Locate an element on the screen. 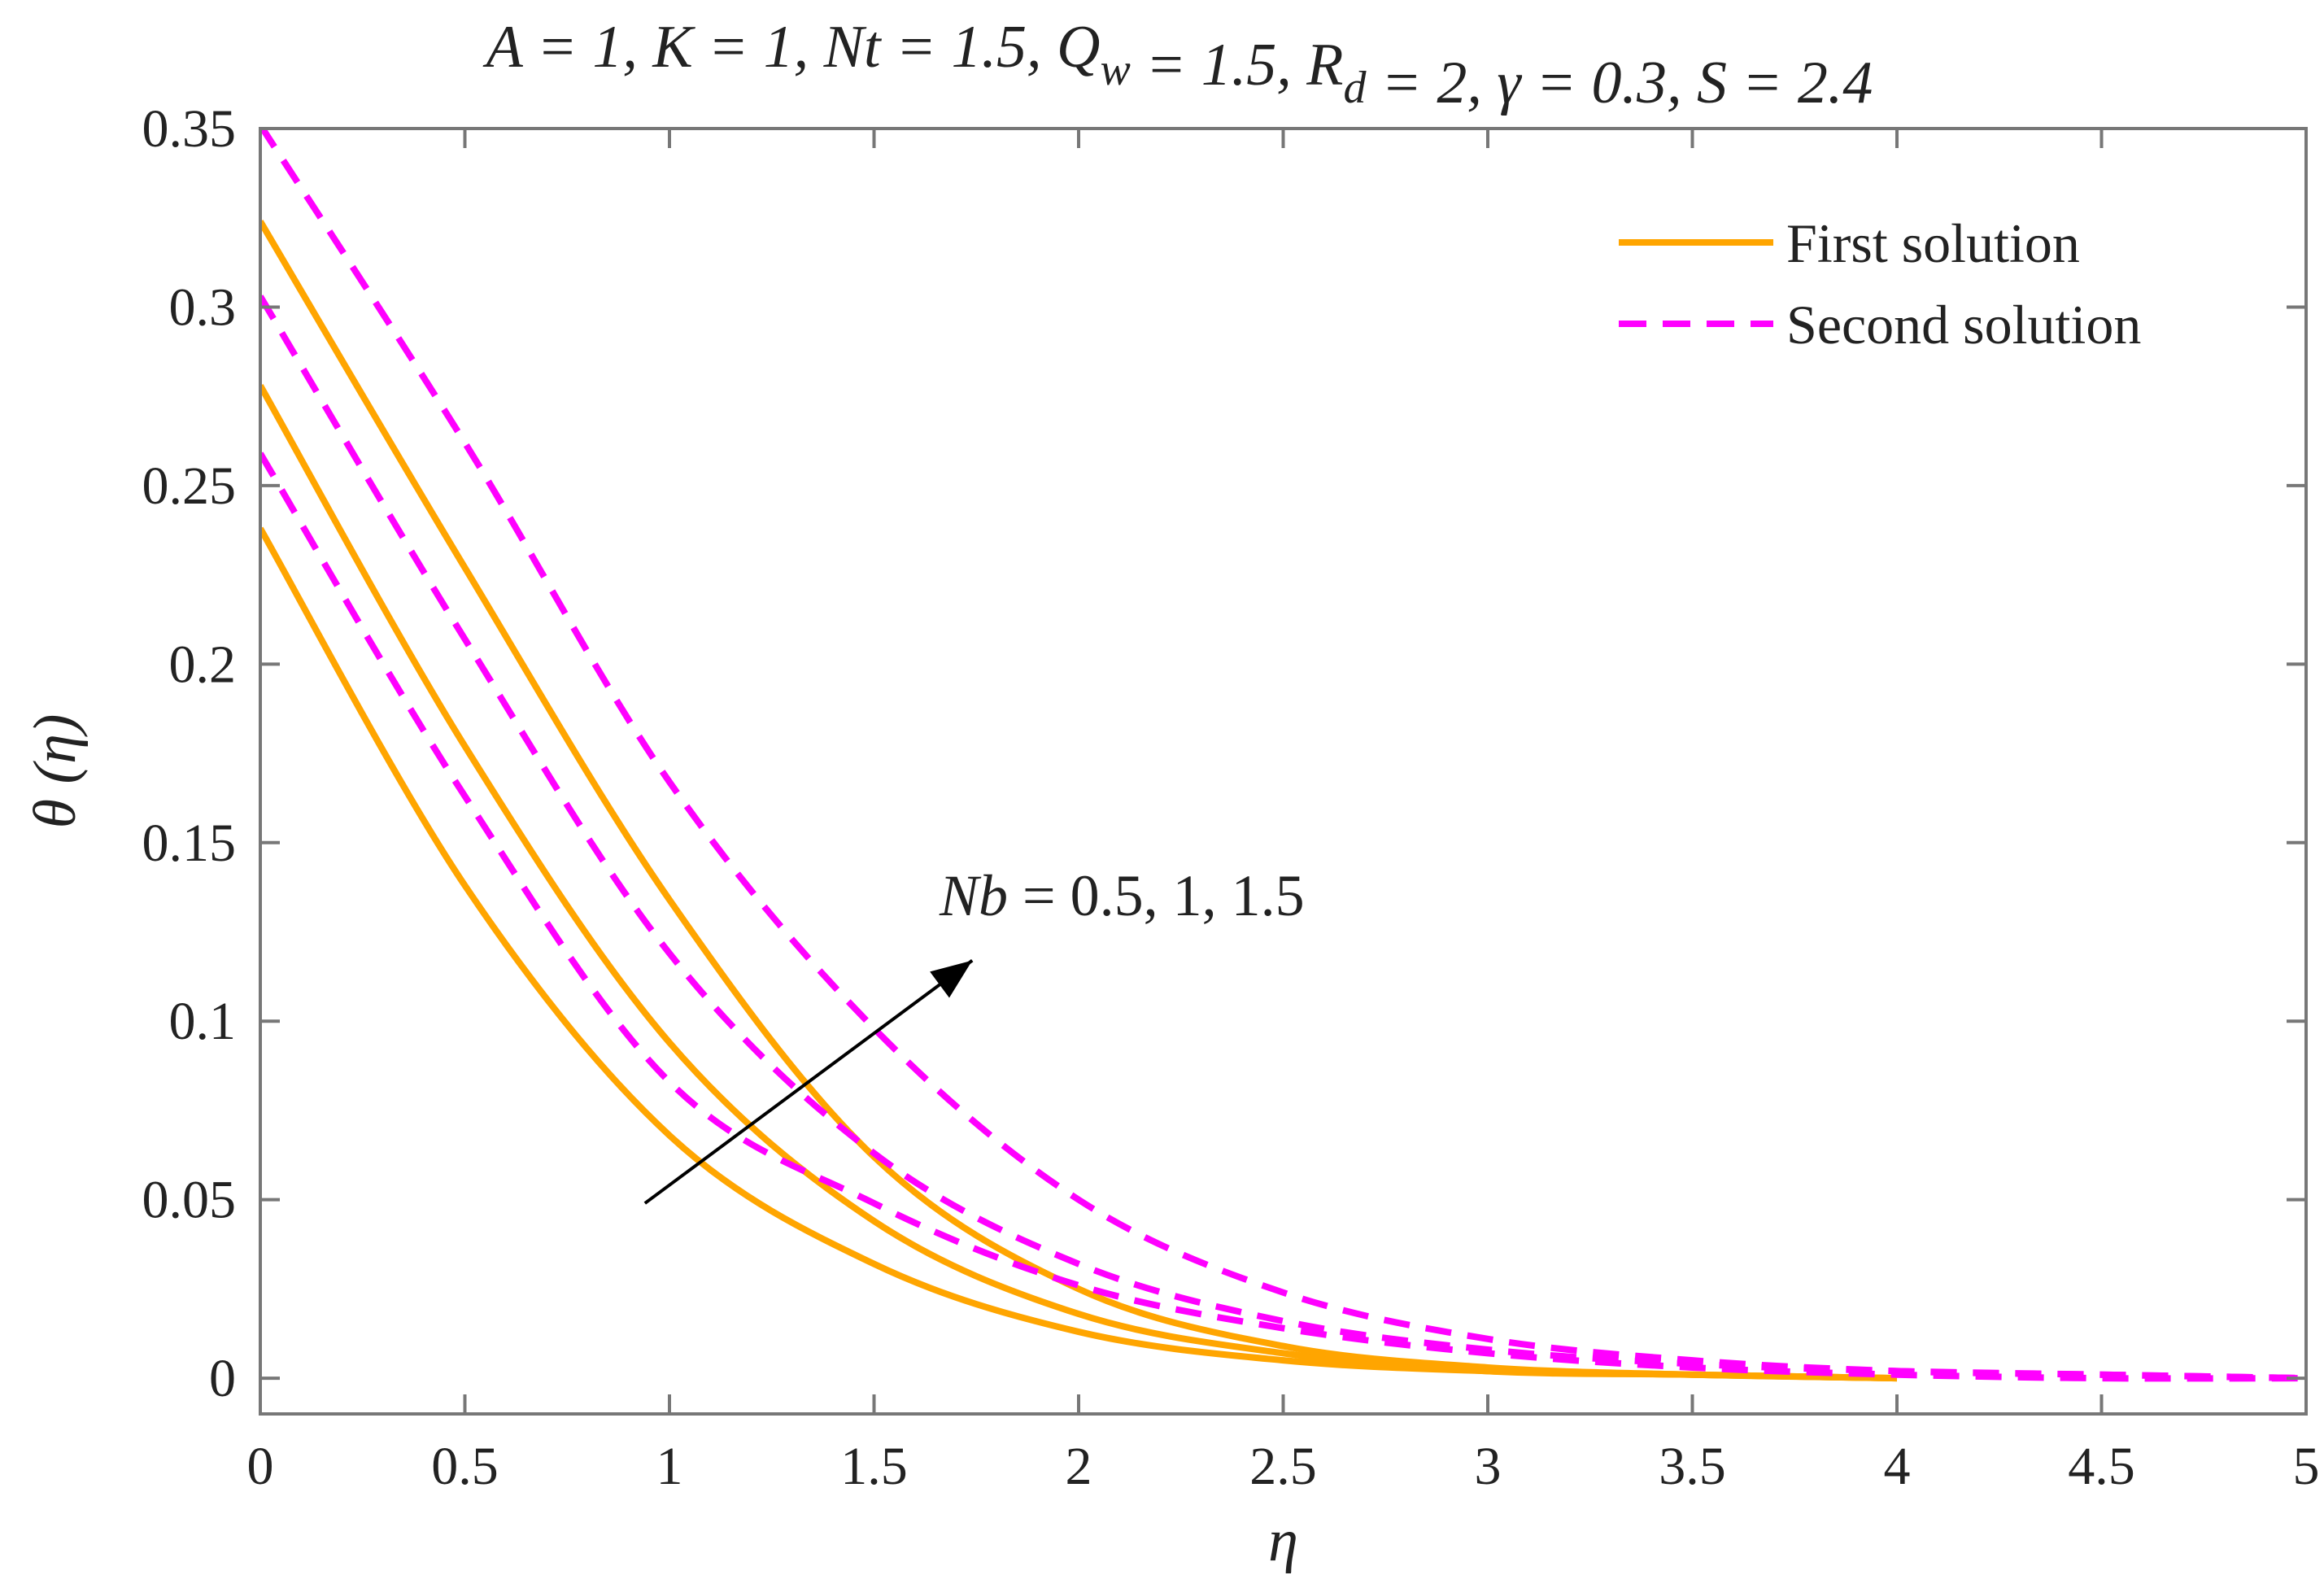  y-tick-label: 0.35 is located at coordinates (190, 129).